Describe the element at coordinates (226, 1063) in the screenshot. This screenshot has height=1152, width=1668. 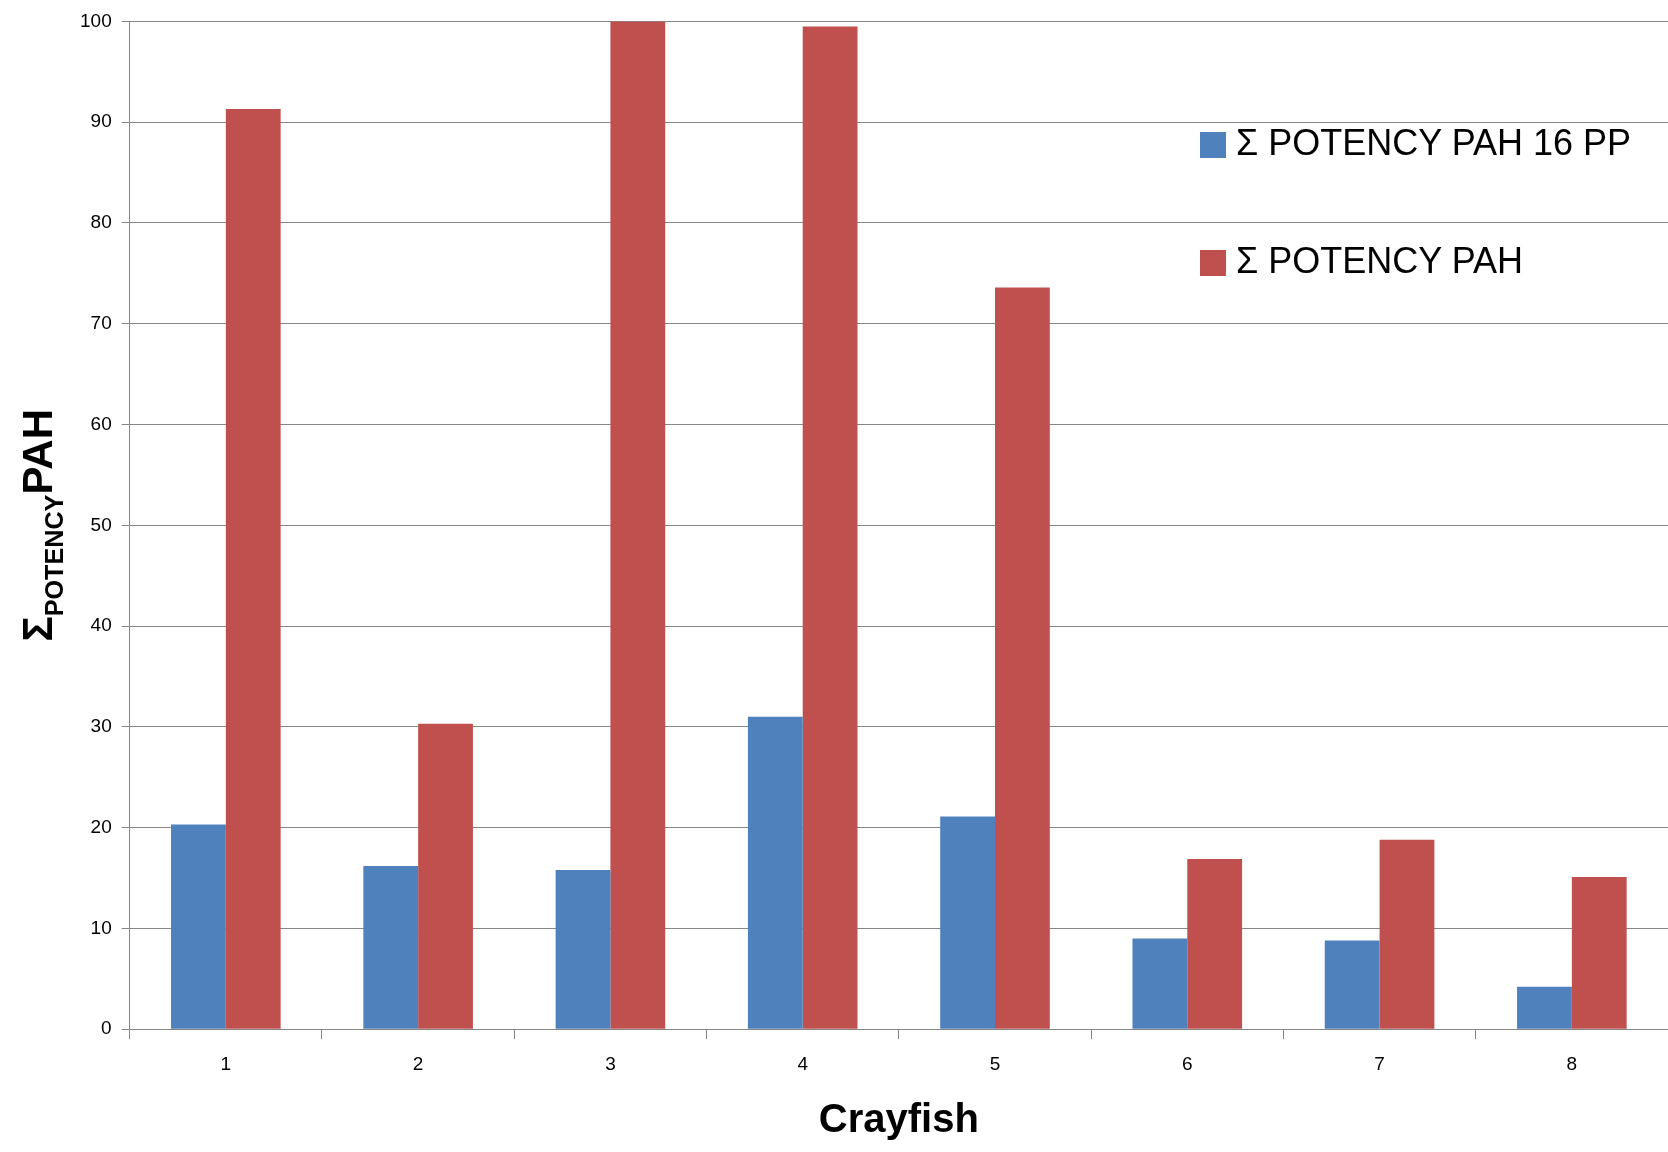
I see `x-tick-label: 1` at that location.